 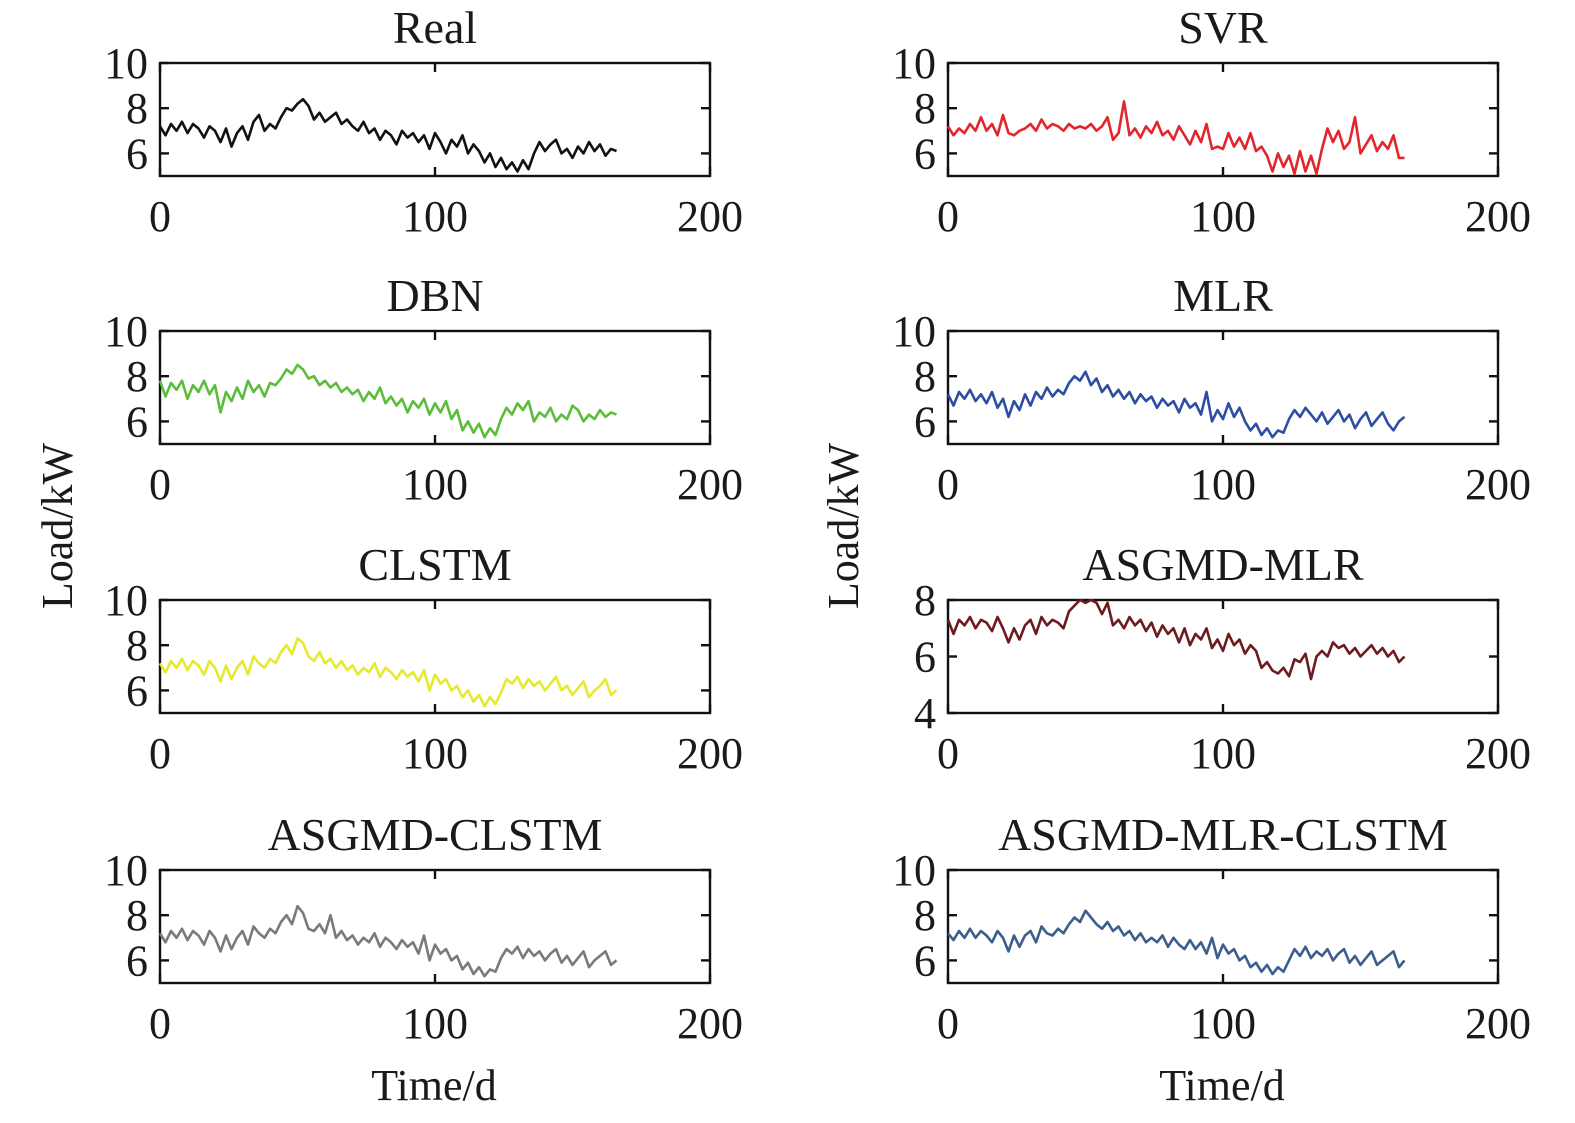 I want to click on panel-title: ASGMD-MLR-CLSTM, so click(x=1223, y=834).